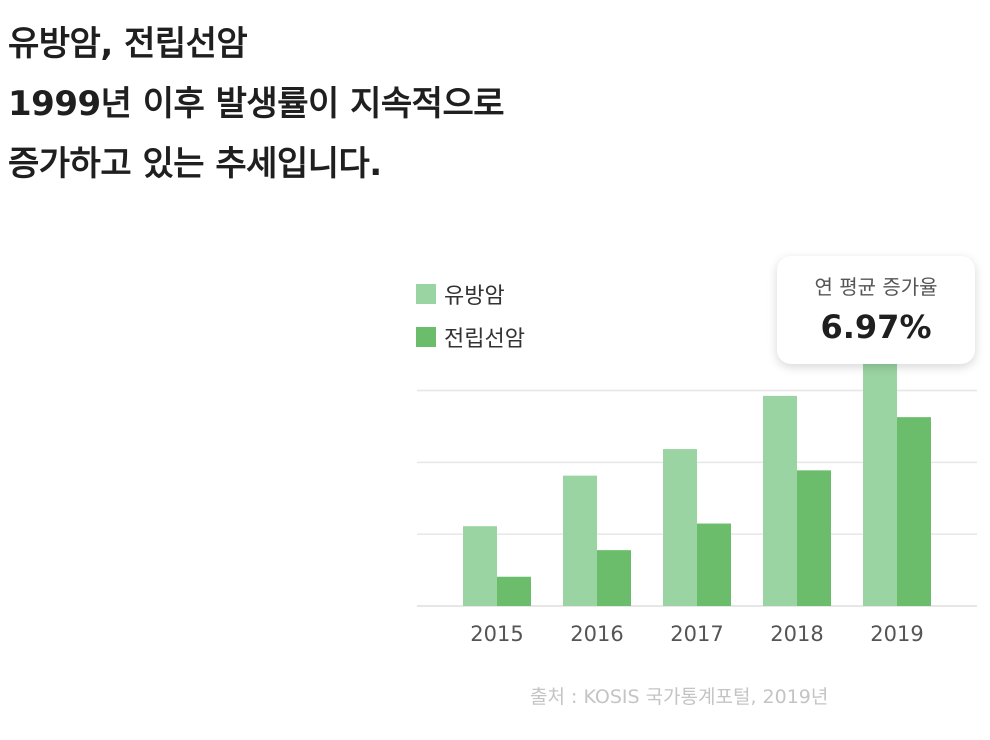 The width and height of the screenshot is (990, 740). Describe the element at coordinates (796, 634) in the screenshot. I see `x-tick-label-2018: 2018` at that location.